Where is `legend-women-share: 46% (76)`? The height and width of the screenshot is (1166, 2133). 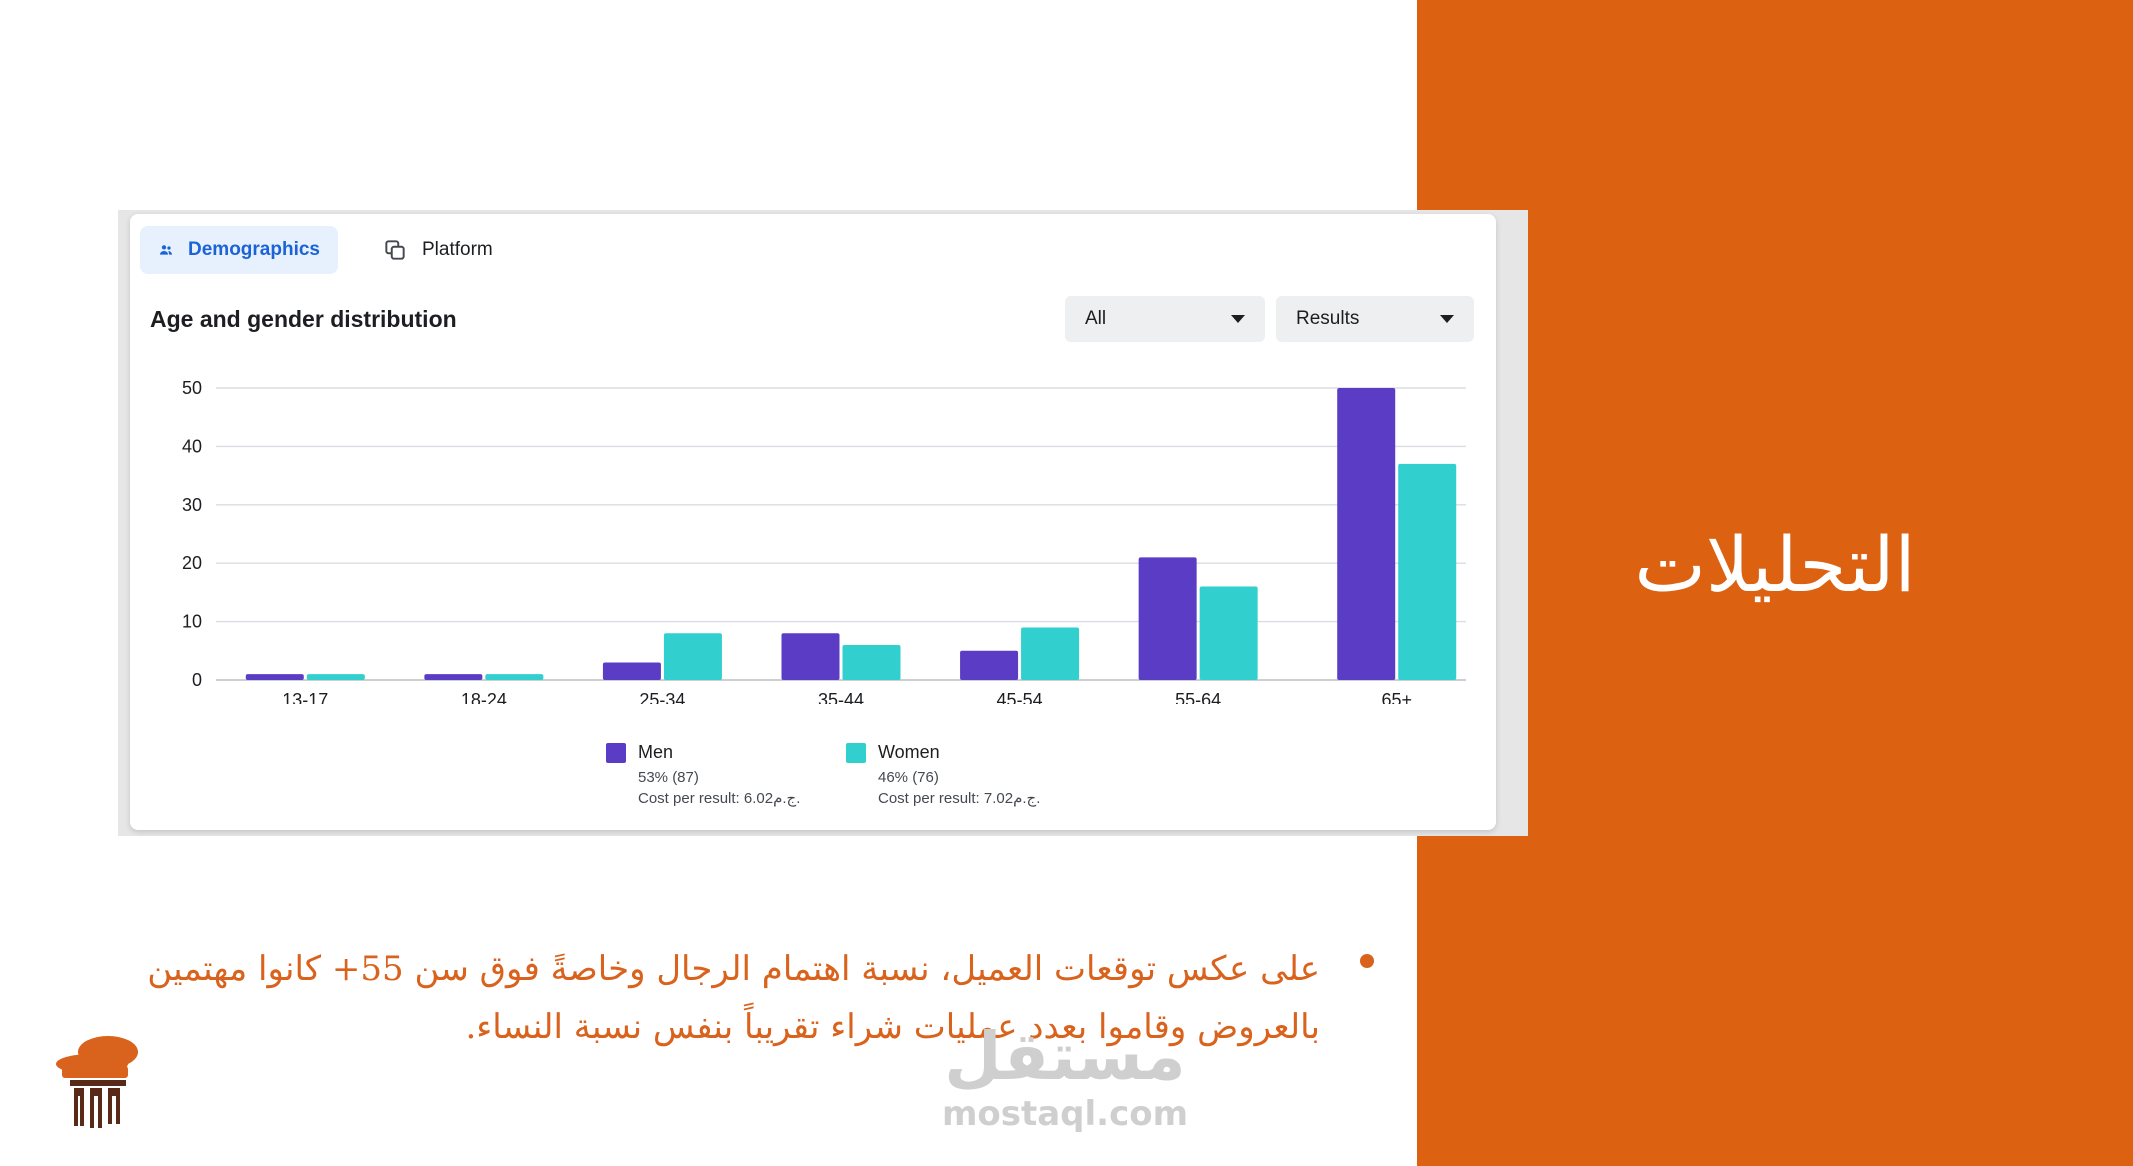 legend-women-share: 46% (76) is located at coordinates (908, 777).